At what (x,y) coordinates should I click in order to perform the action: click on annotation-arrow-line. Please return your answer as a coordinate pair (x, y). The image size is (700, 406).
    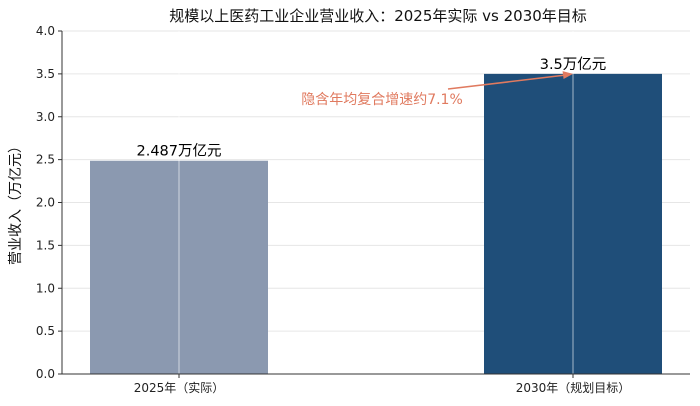
    Looking at the image, I should click on (507, 82).